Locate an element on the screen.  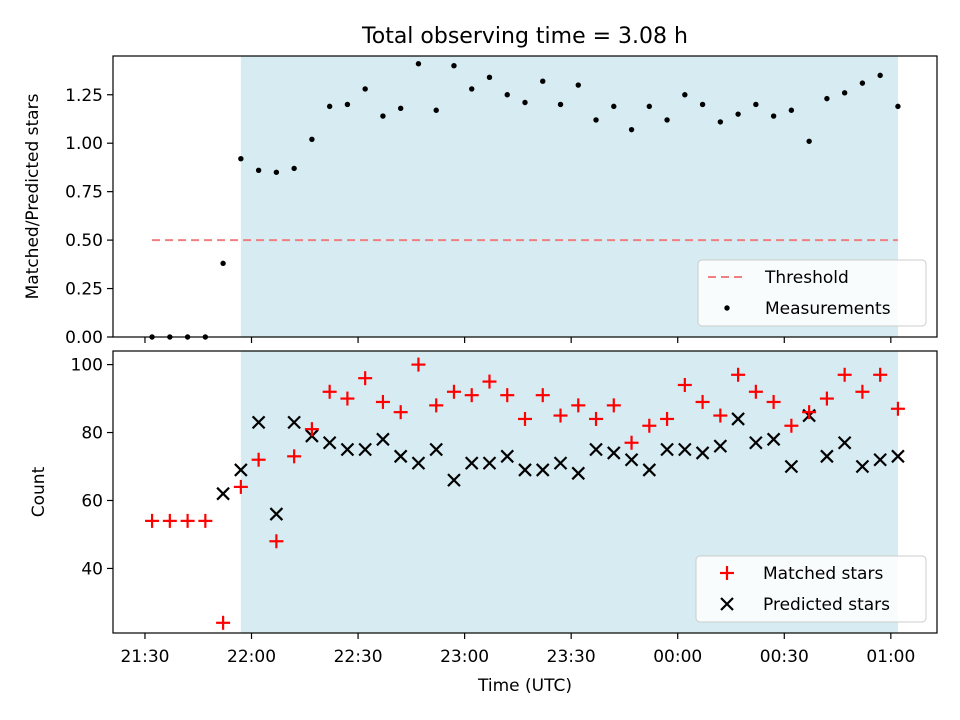
legend-matched-swatch is located at coordinates (727, 573).